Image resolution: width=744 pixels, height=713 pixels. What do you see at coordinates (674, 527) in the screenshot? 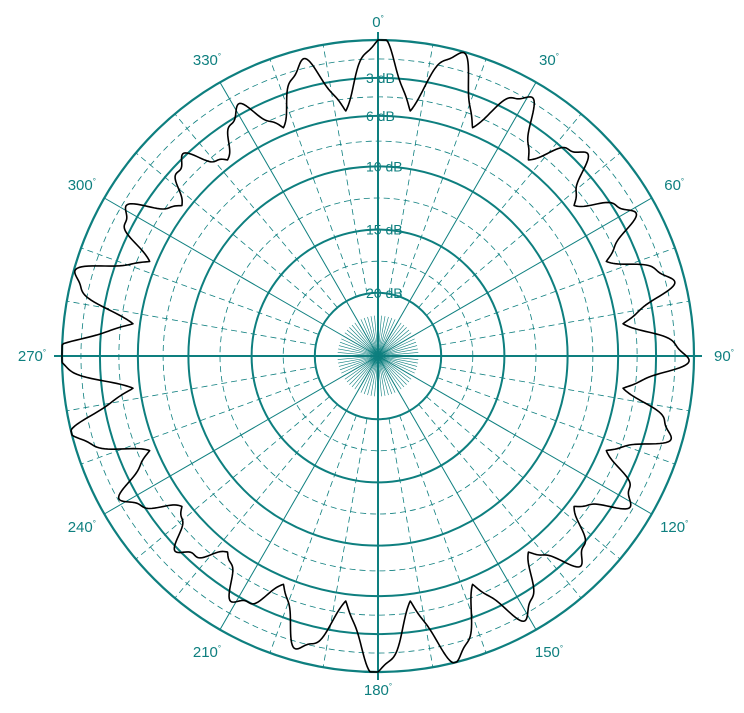
I see `angle-label: 120°` at bounding box center [674, 527].